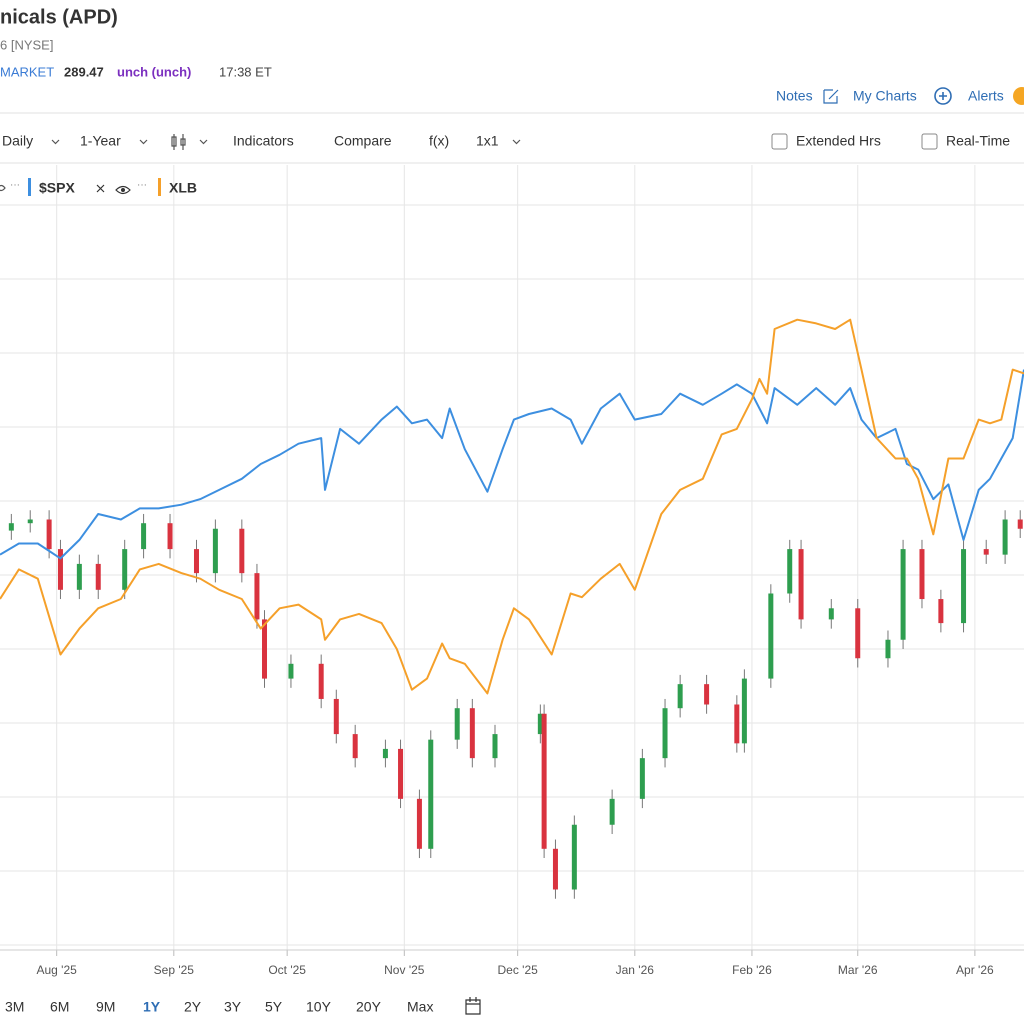  Describe the element at coordinates (152, 1007) in the screenshot. I see `range-button: 1Y` at that location.